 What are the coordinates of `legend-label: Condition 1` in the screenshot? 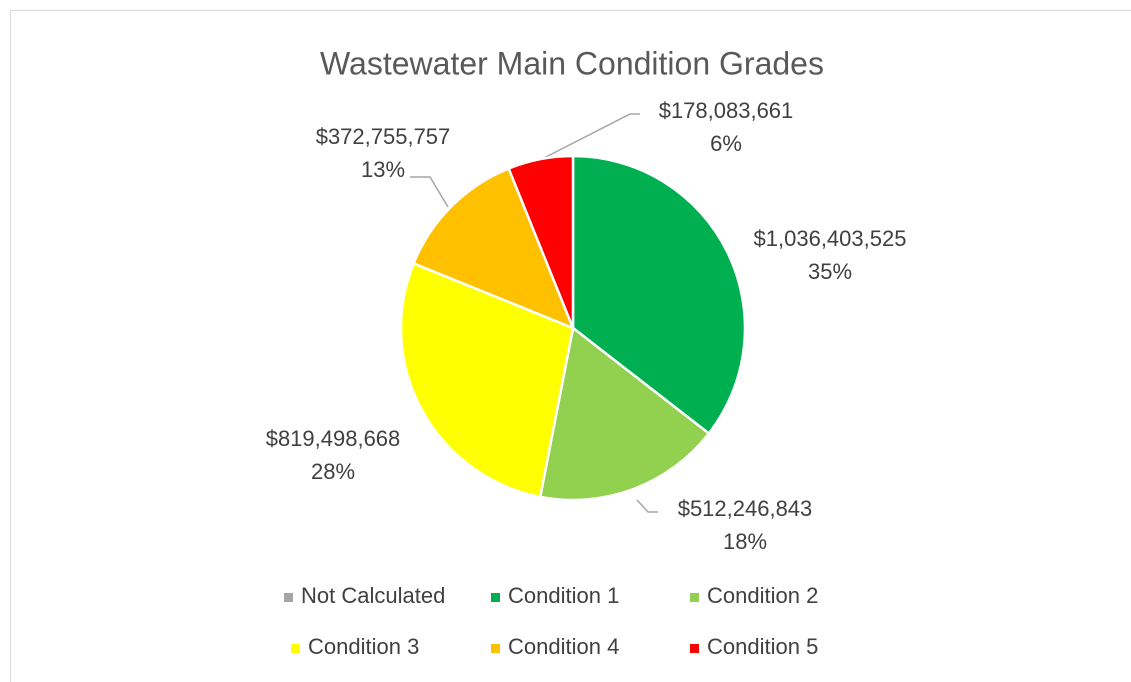 It's located at (563, 595).